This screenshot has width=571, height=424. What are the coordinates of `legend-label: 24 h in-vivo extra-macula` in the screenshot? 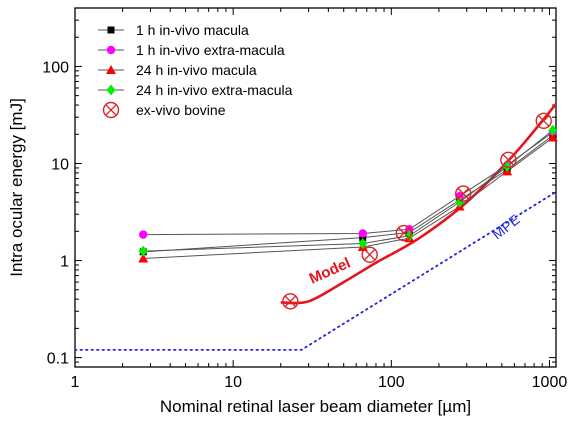 It's located at (214, 90).